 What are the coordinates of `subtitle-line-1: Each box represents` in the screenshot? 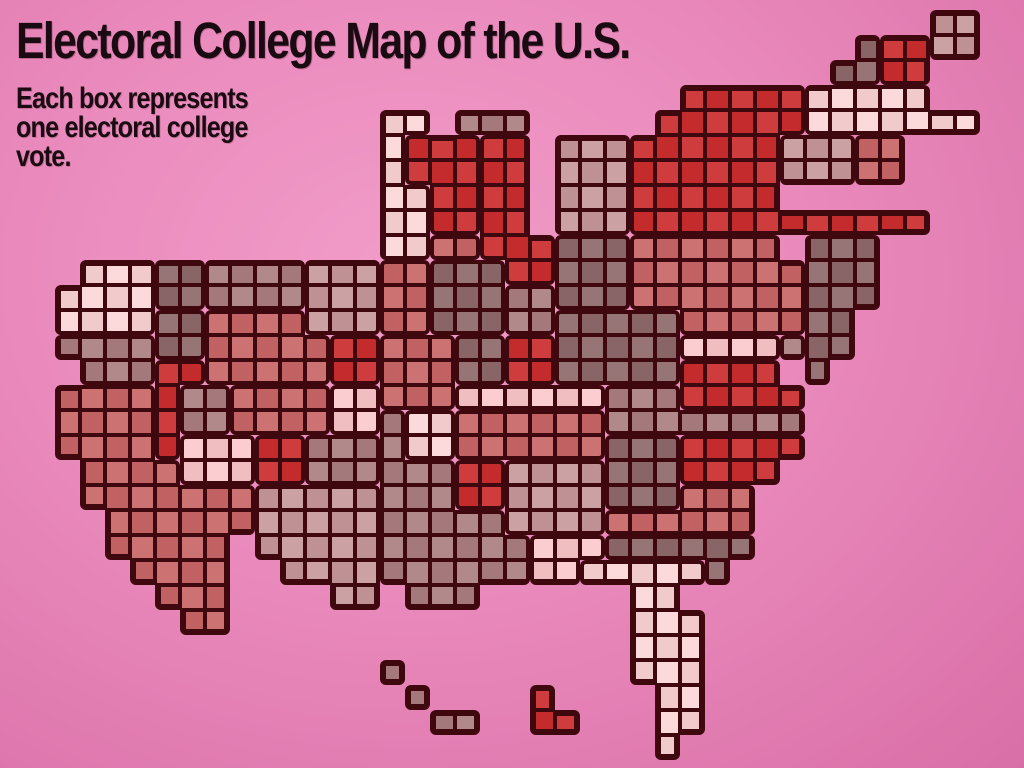 It's located at (132, 98).